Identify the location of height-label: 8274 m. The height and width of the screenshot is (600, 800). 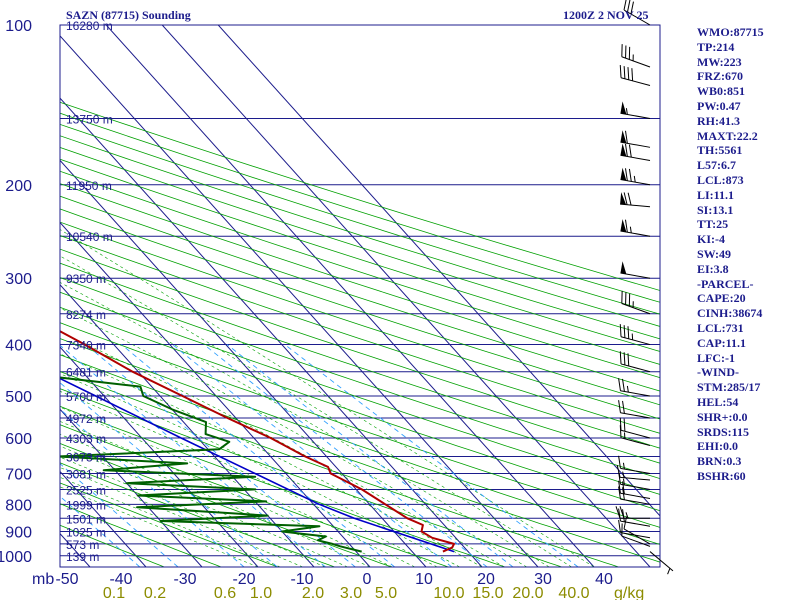
(86, 315).